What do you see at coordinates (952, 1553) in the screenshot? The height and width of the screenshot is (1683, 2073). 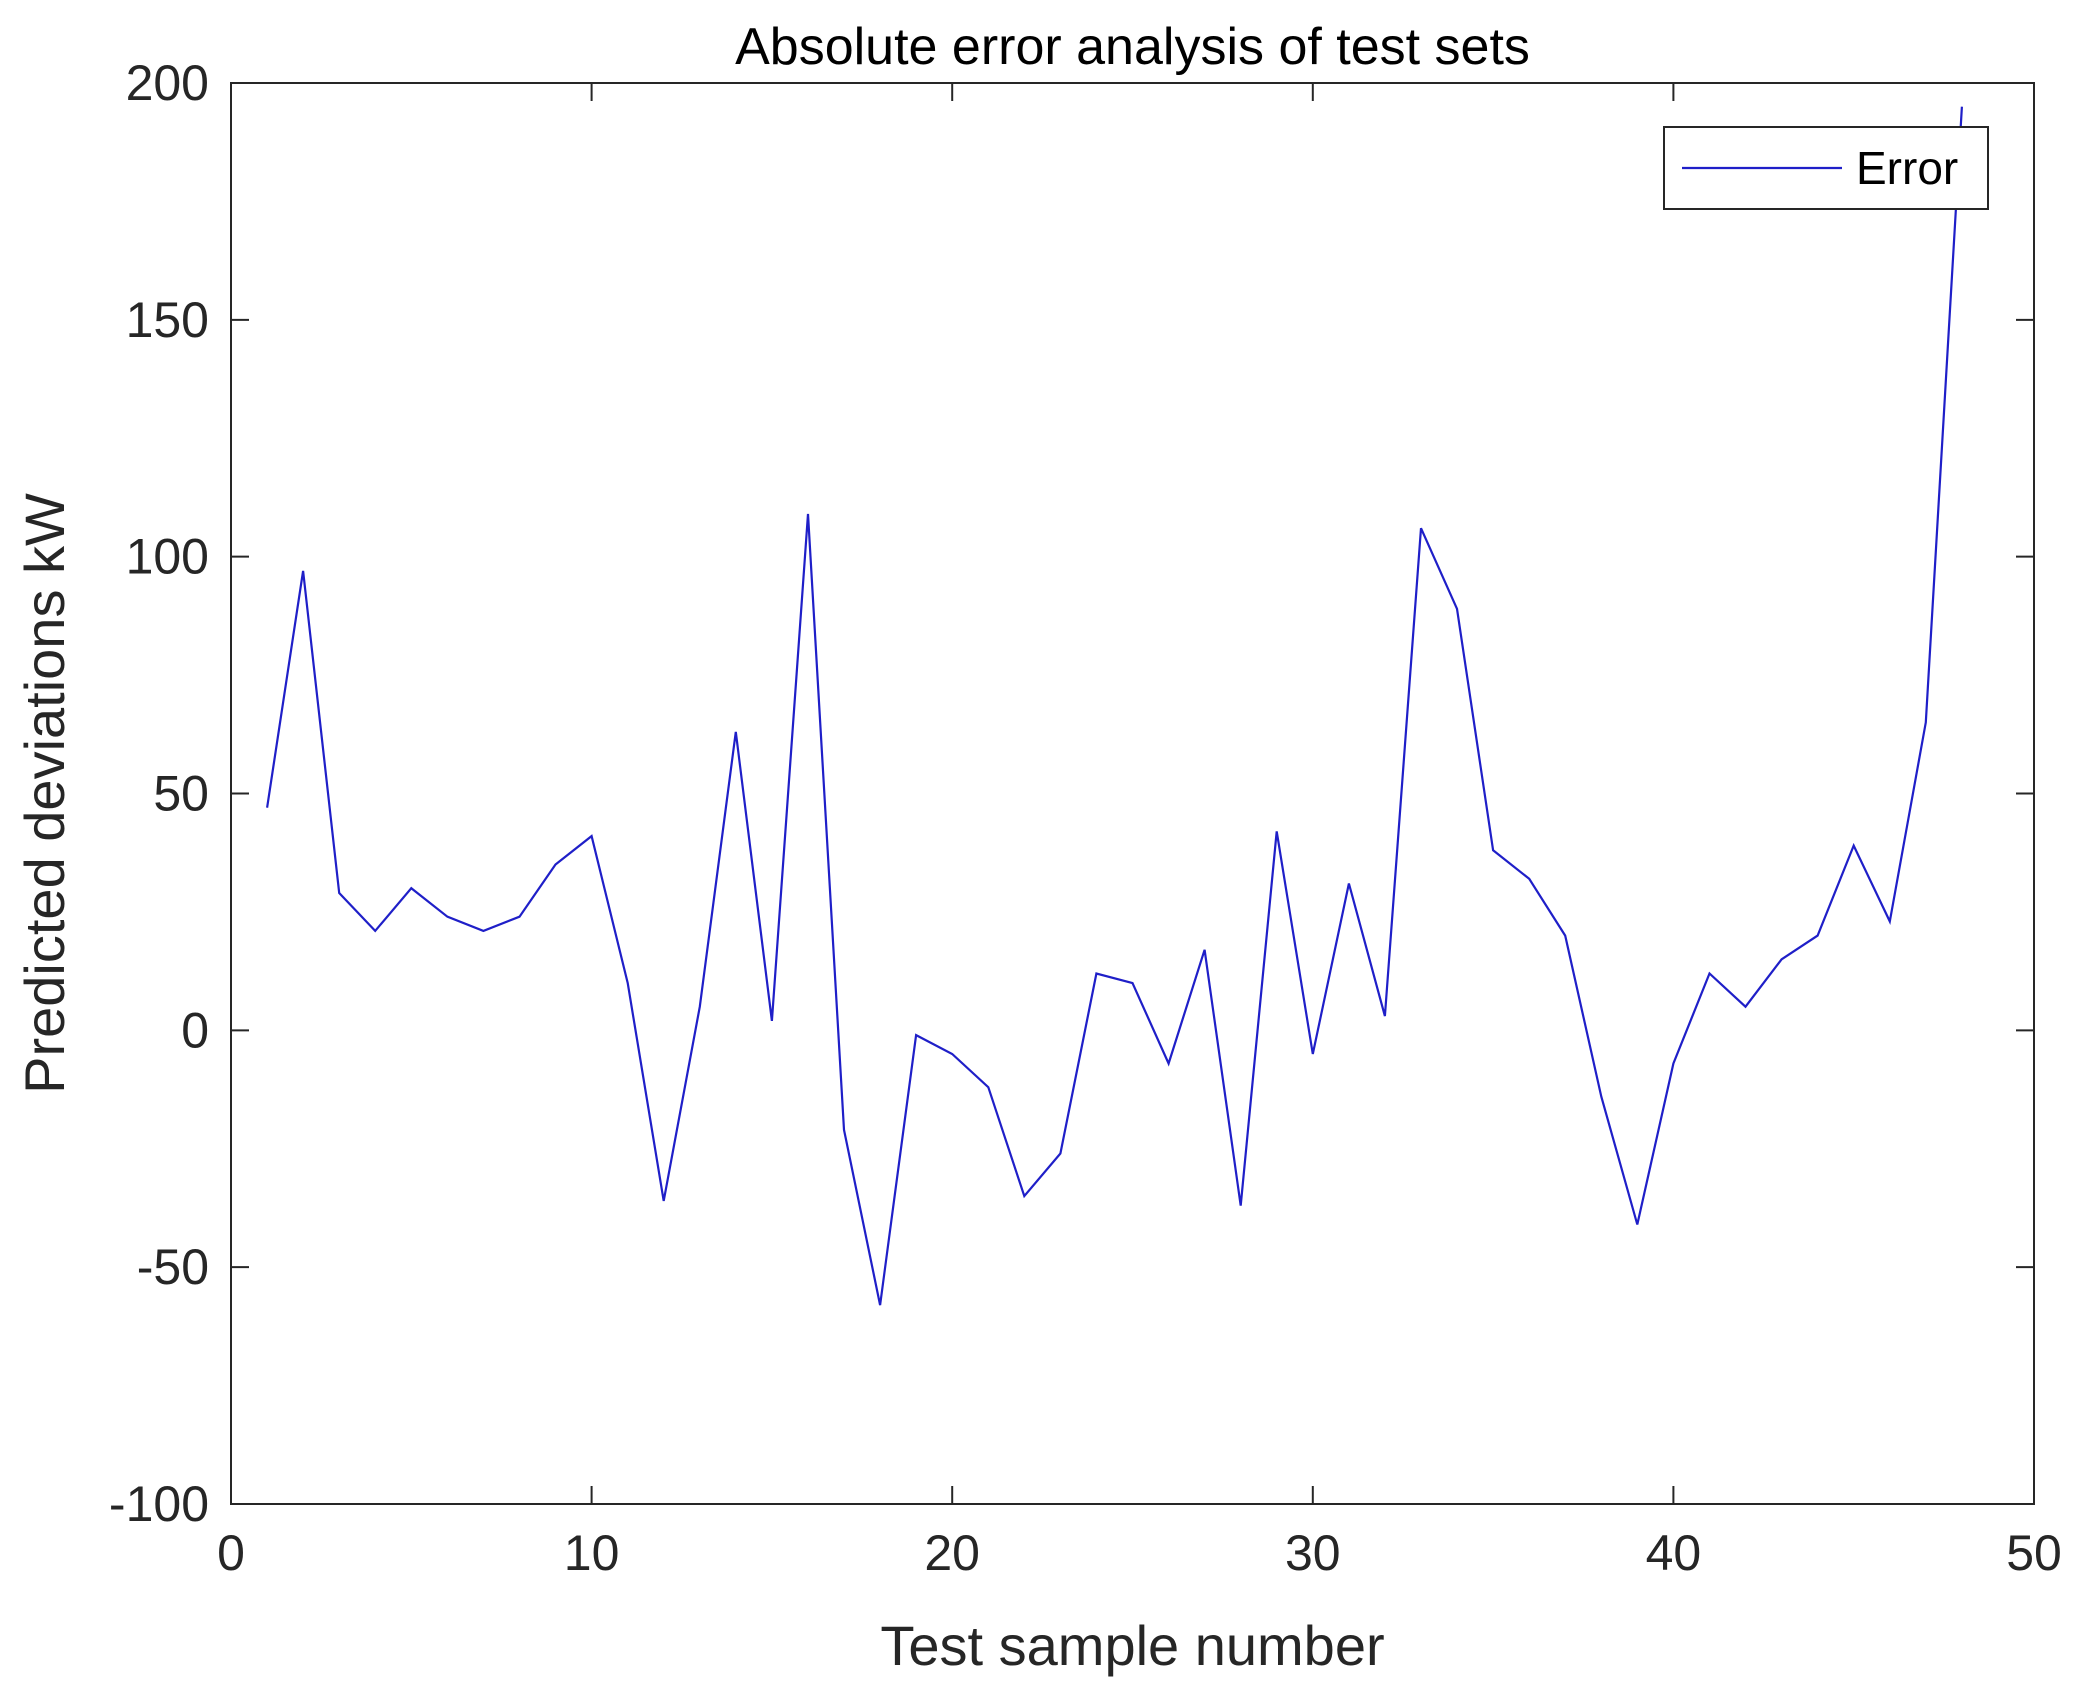 I see `x-tick-label: 20` at bounding box center [952, 1553].